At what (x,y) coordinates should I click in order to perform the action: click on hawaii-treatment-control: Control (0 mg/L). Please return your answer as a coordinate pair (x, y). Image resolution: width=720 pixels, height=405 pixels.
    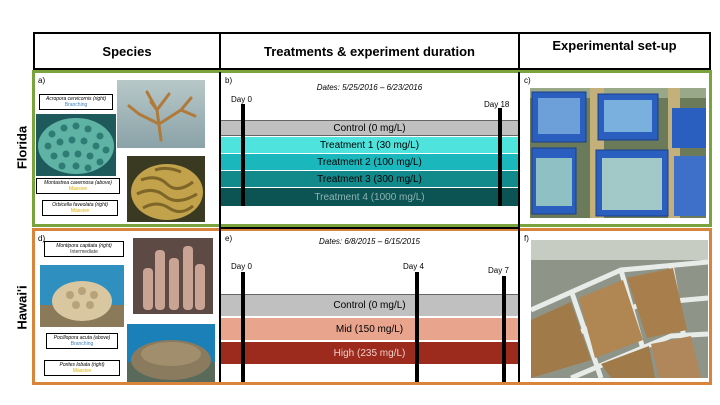
    Looking at the image, I should click on (369, 305).